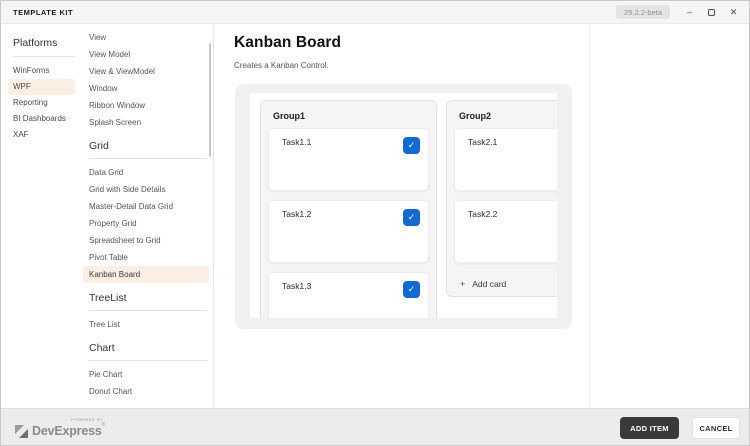  I want to click on footer-buttons: ADD ITEM CANCEL, so click(680, 428).